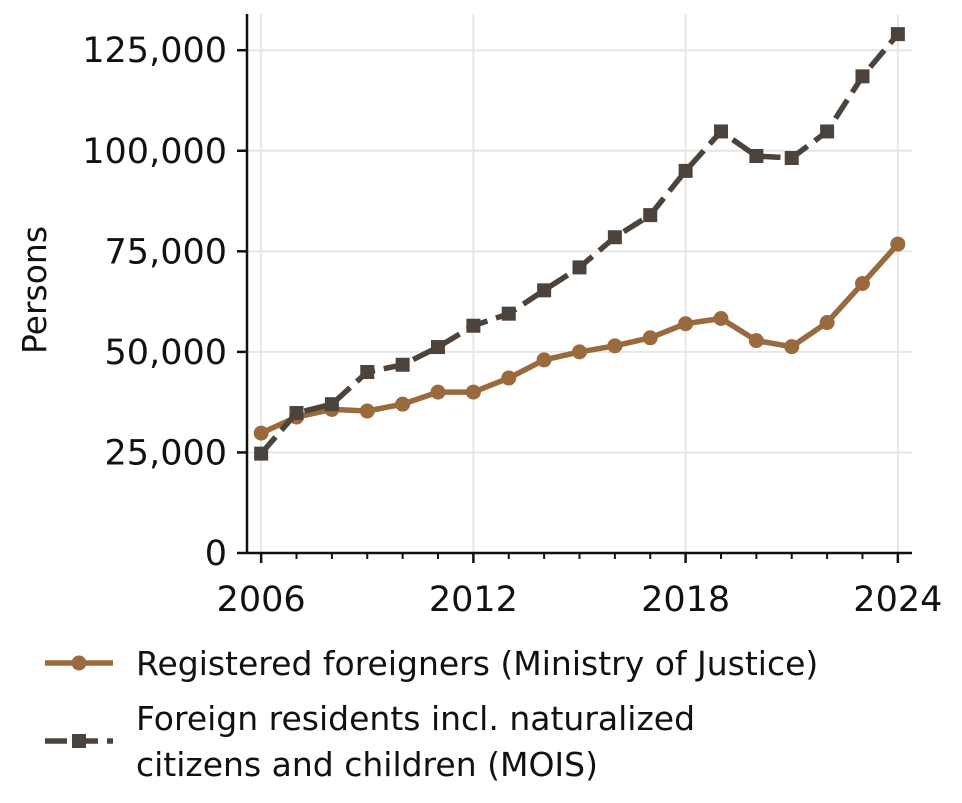 Image resolution: width=962 pixels, height=803 pixels. Describe the element at coordinates (261, 600) in the screenshot. I see `x-tick-label: 2006` at that location.